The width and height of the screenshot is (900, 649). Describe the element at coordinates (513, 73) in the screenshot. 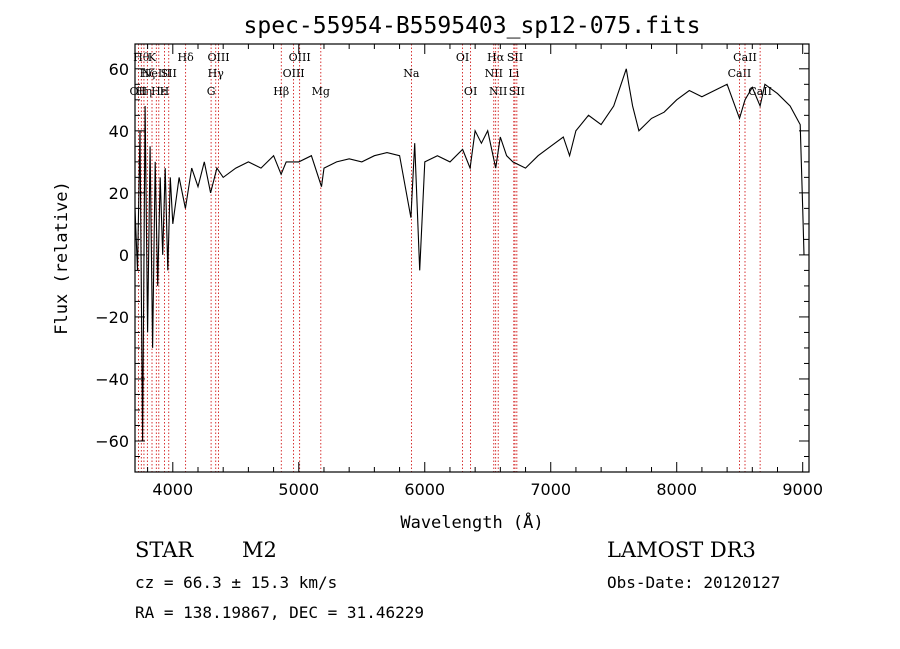

I see `spectral-line-label: Li` at that location.